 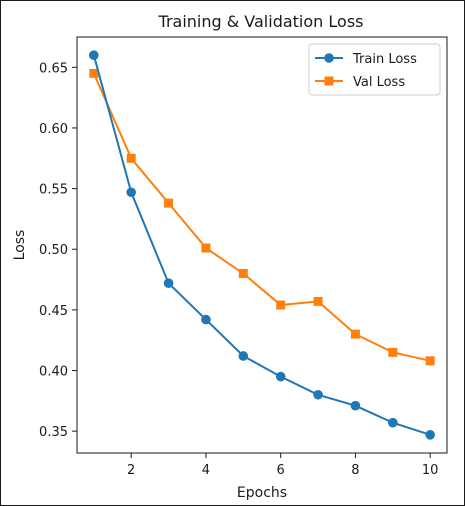 What do you see at coordinates (53, 432) in the screenshot?
I see `y-tick-label: 0.35` at bounding box center [53, 432].